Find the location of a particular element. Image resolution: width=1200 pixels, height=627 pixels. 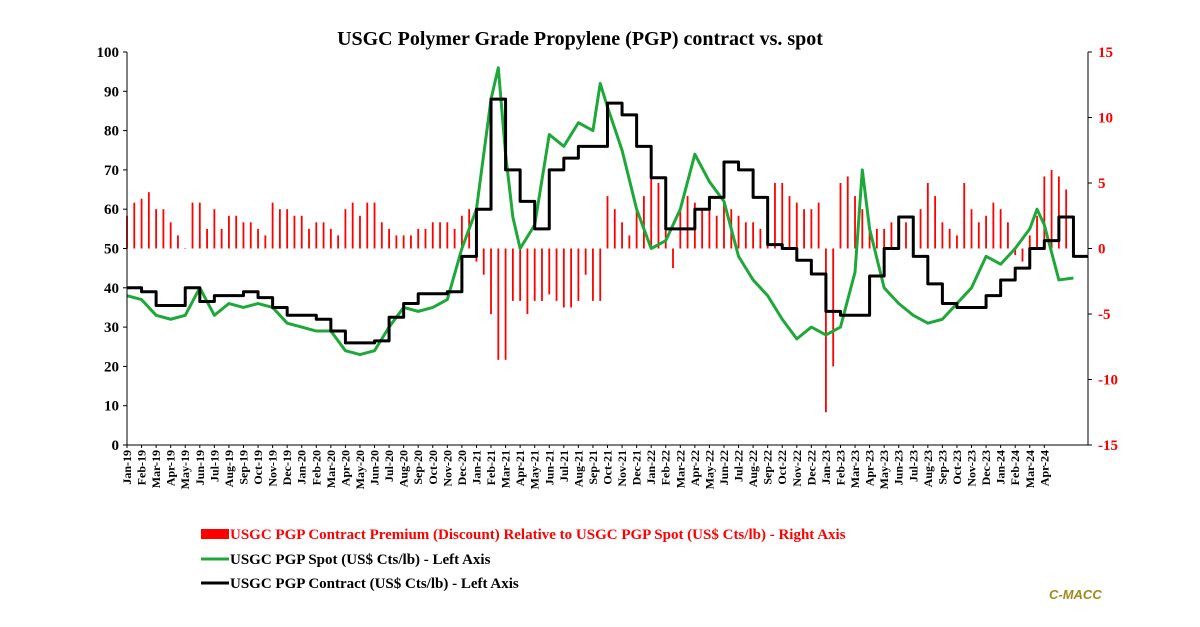

left-tick-label: 70 is located at coordinates (111, 171).